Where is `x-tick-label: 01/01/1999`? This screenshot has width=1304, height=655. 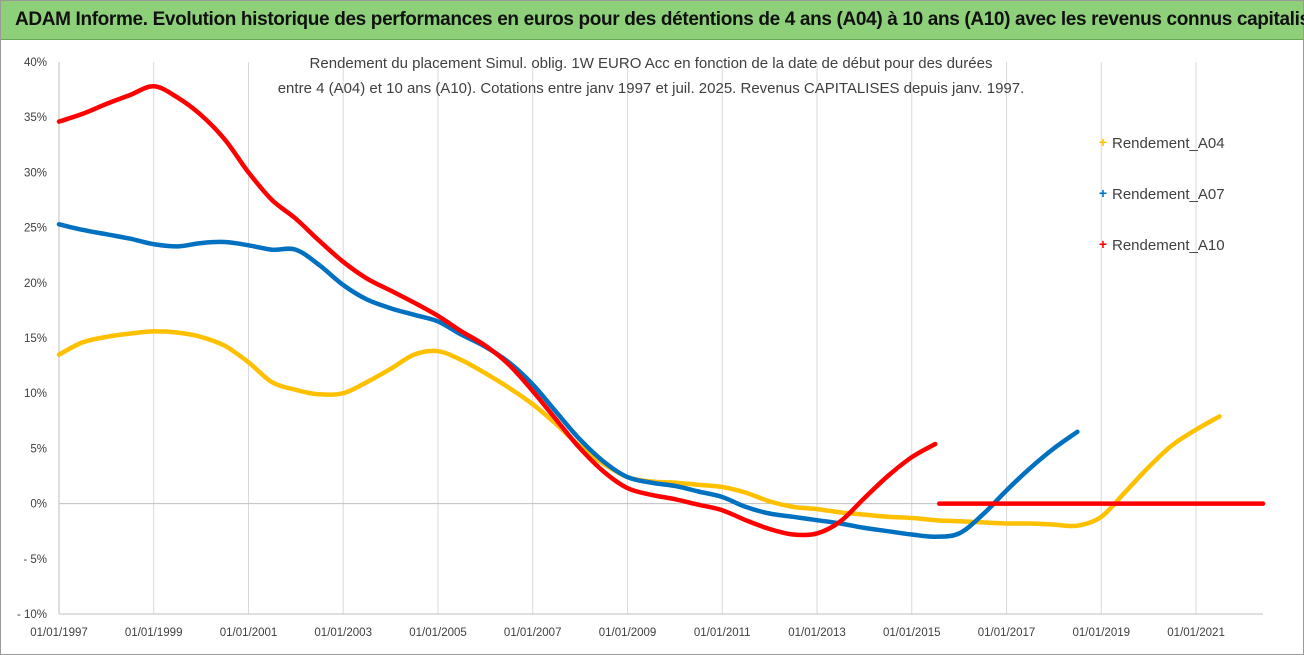
x-tick-label: 01/01/1999 is located at coordinates (154, 633).